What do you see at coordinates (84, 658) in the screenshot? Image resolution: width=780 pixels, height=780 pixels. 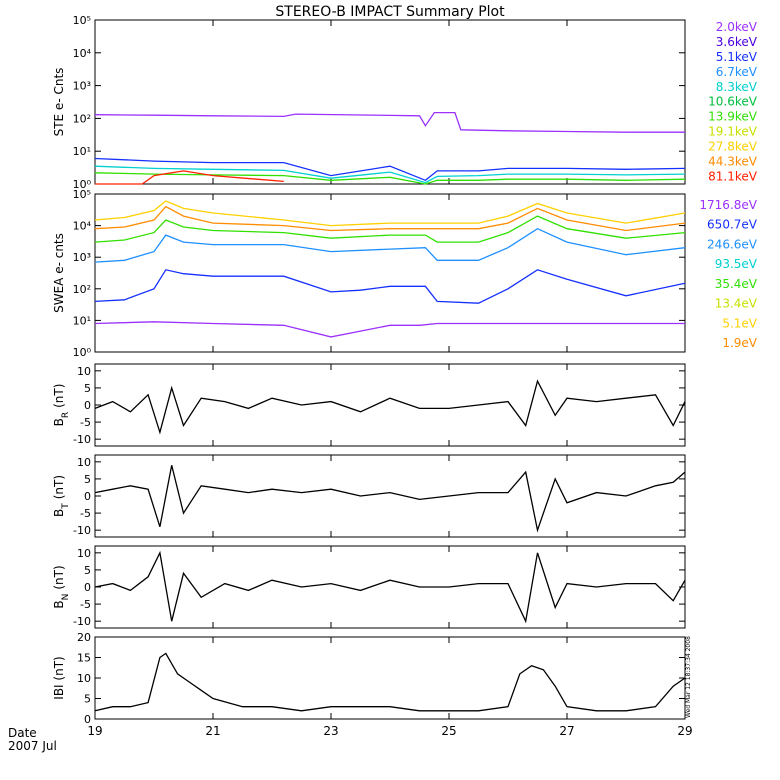 I see `y-tick-label: 15` at bounding box center [84, 658].